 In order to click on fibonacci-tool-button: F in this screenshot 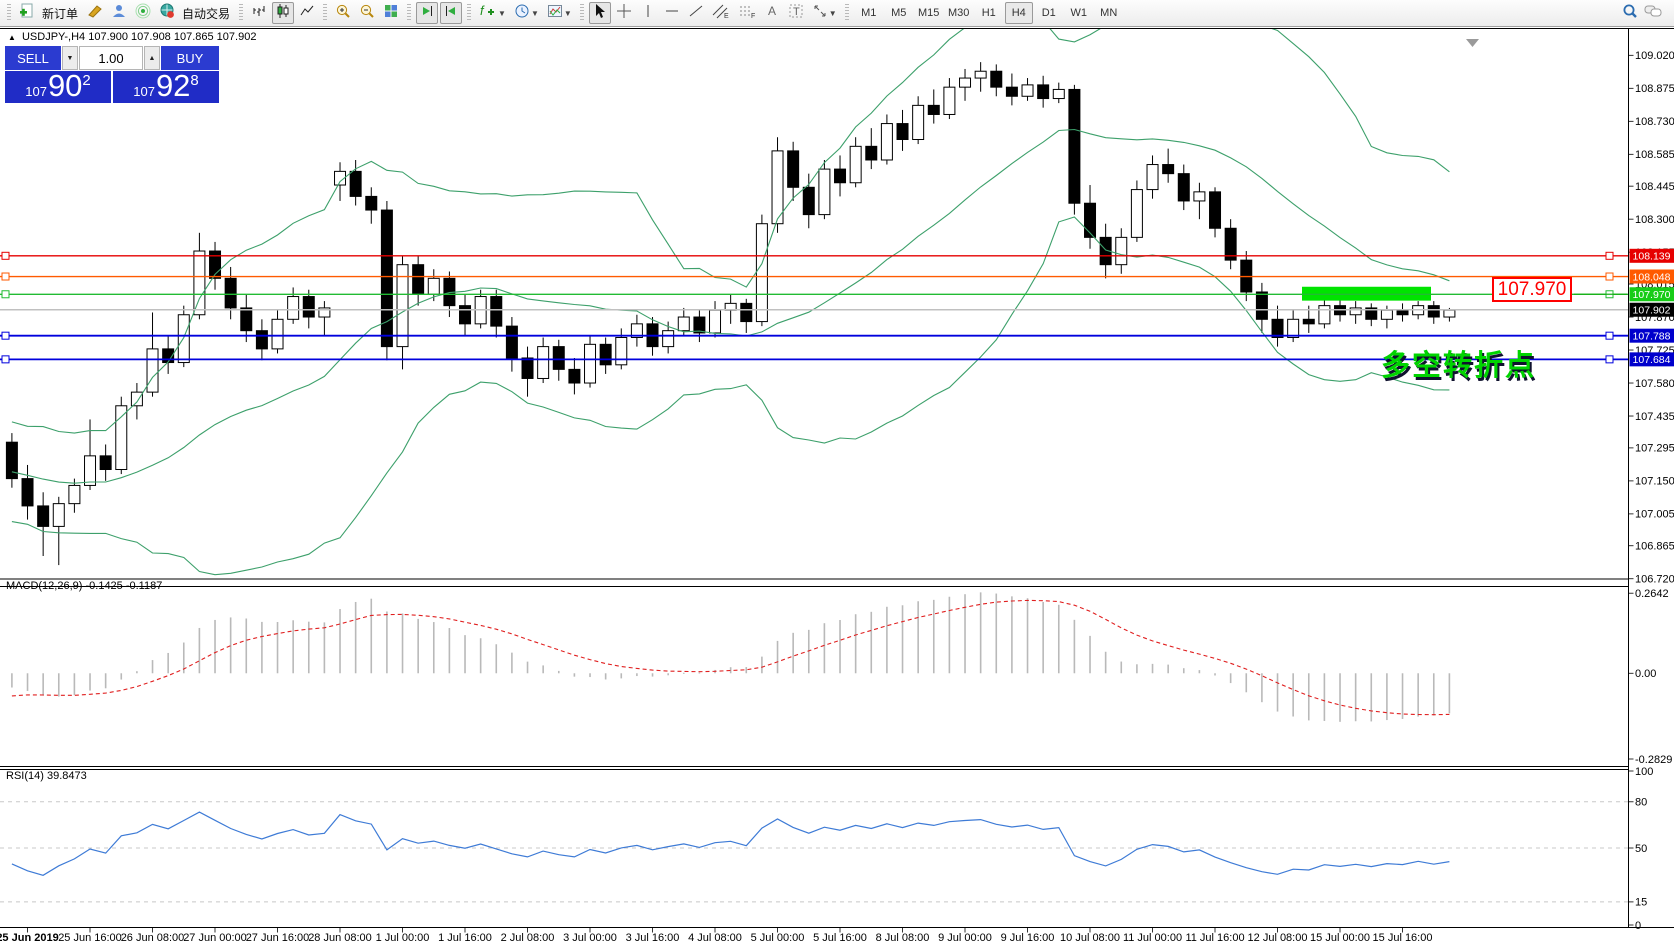, I will do `click(747, 13)`.